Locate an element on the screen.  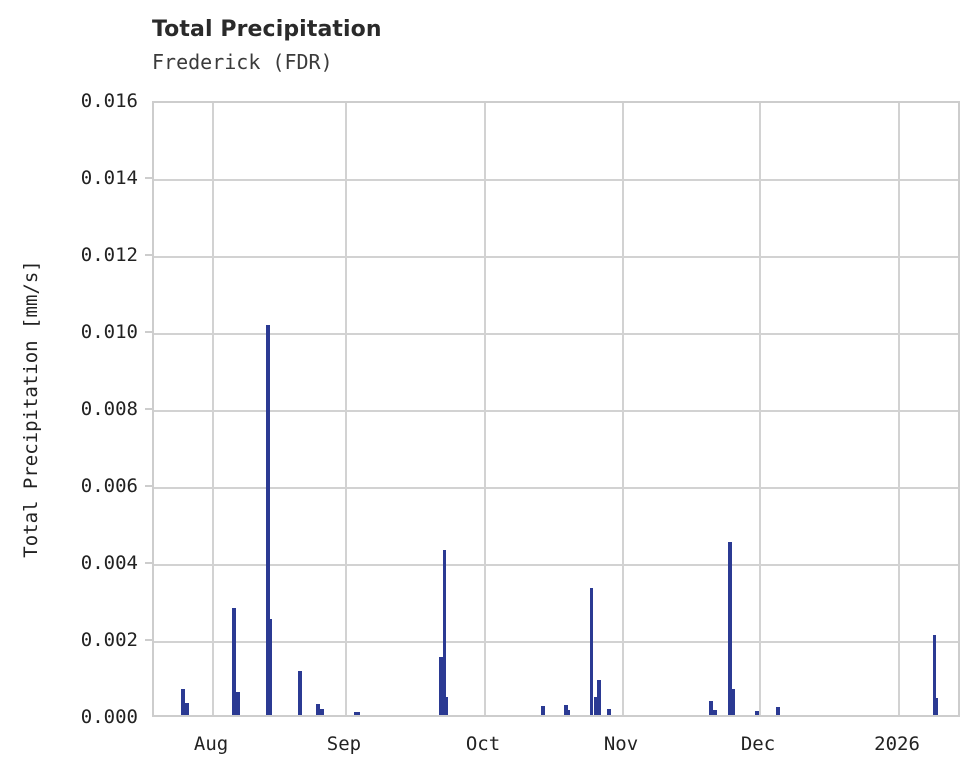
y-axis-tick-label: 0.002 is located at coordinates (109, 640).